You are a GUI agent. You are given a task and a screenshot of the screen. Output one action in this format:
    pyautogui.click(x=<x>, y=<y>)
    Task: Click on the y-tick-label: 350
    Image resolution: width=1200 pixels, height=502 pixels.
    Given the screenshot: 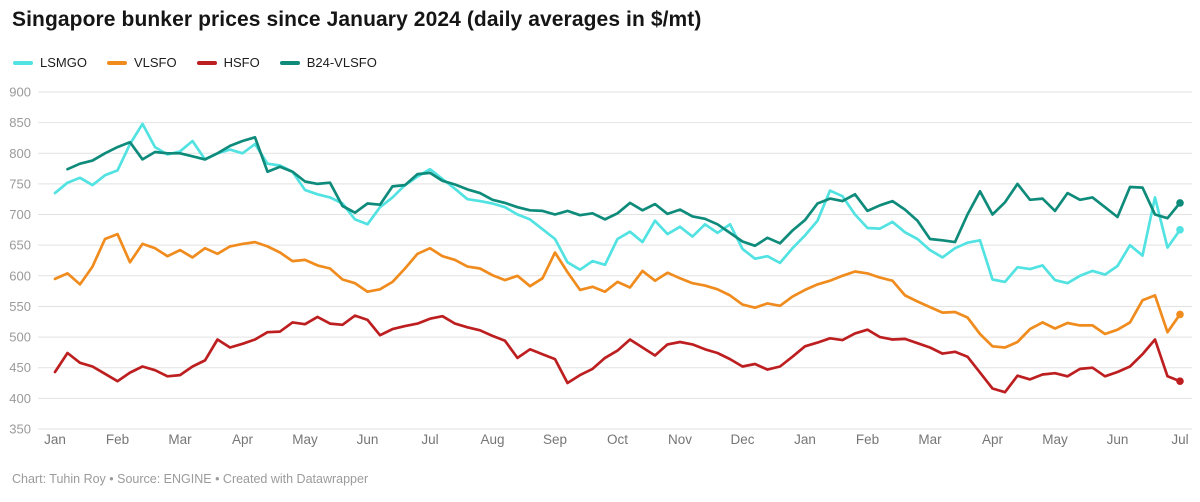 What is the action you would take?
    pyautogui.click(x=20, y=428)
    